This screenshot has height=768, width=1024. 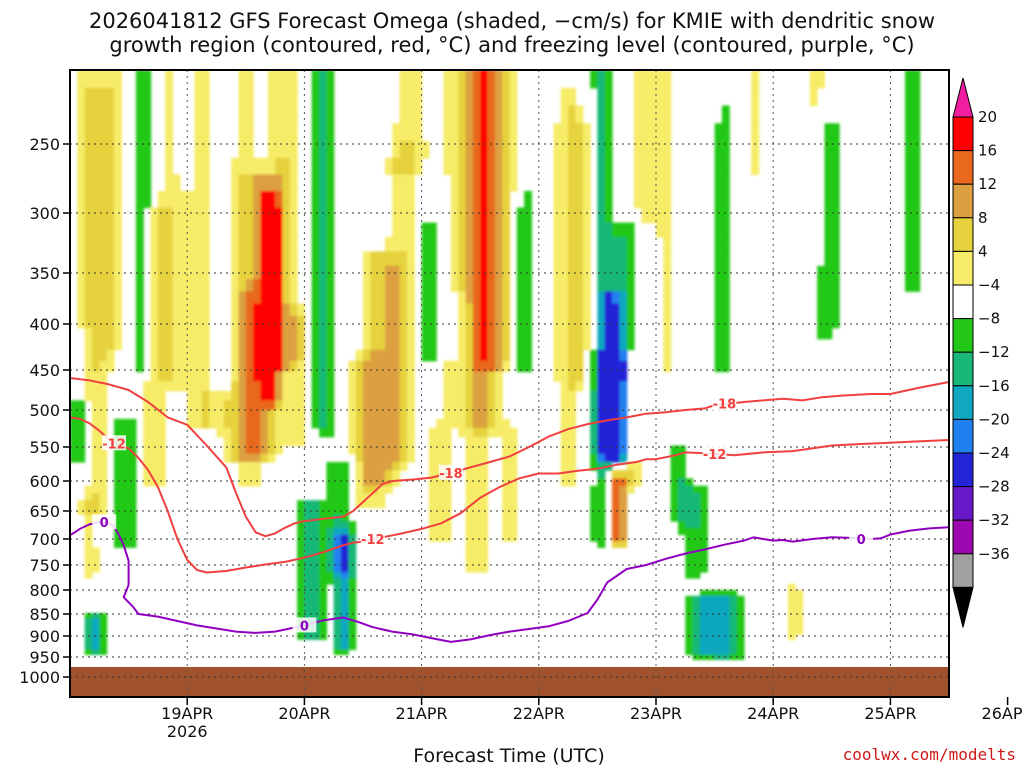 I want to click on y-tick-label-850: 850, so click(x=44, y=614).